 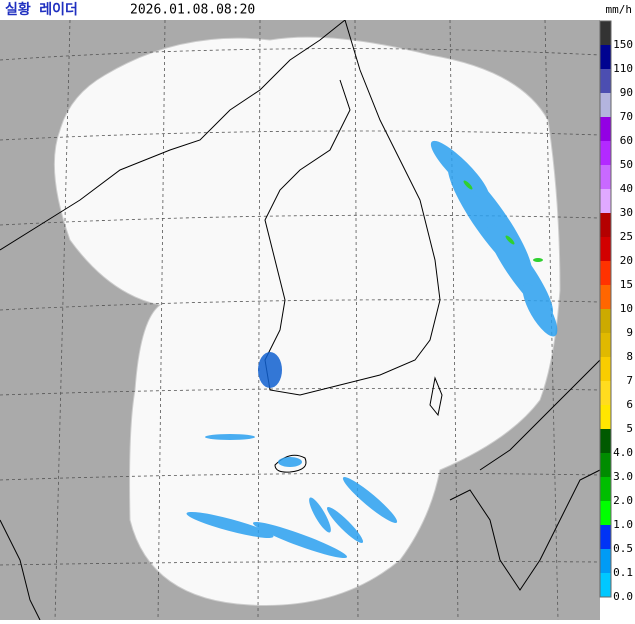 What do you see at coordinates (623, 572) in the screenshot?
I see `legend-label: 0.1` at bounding box center [623, 572].